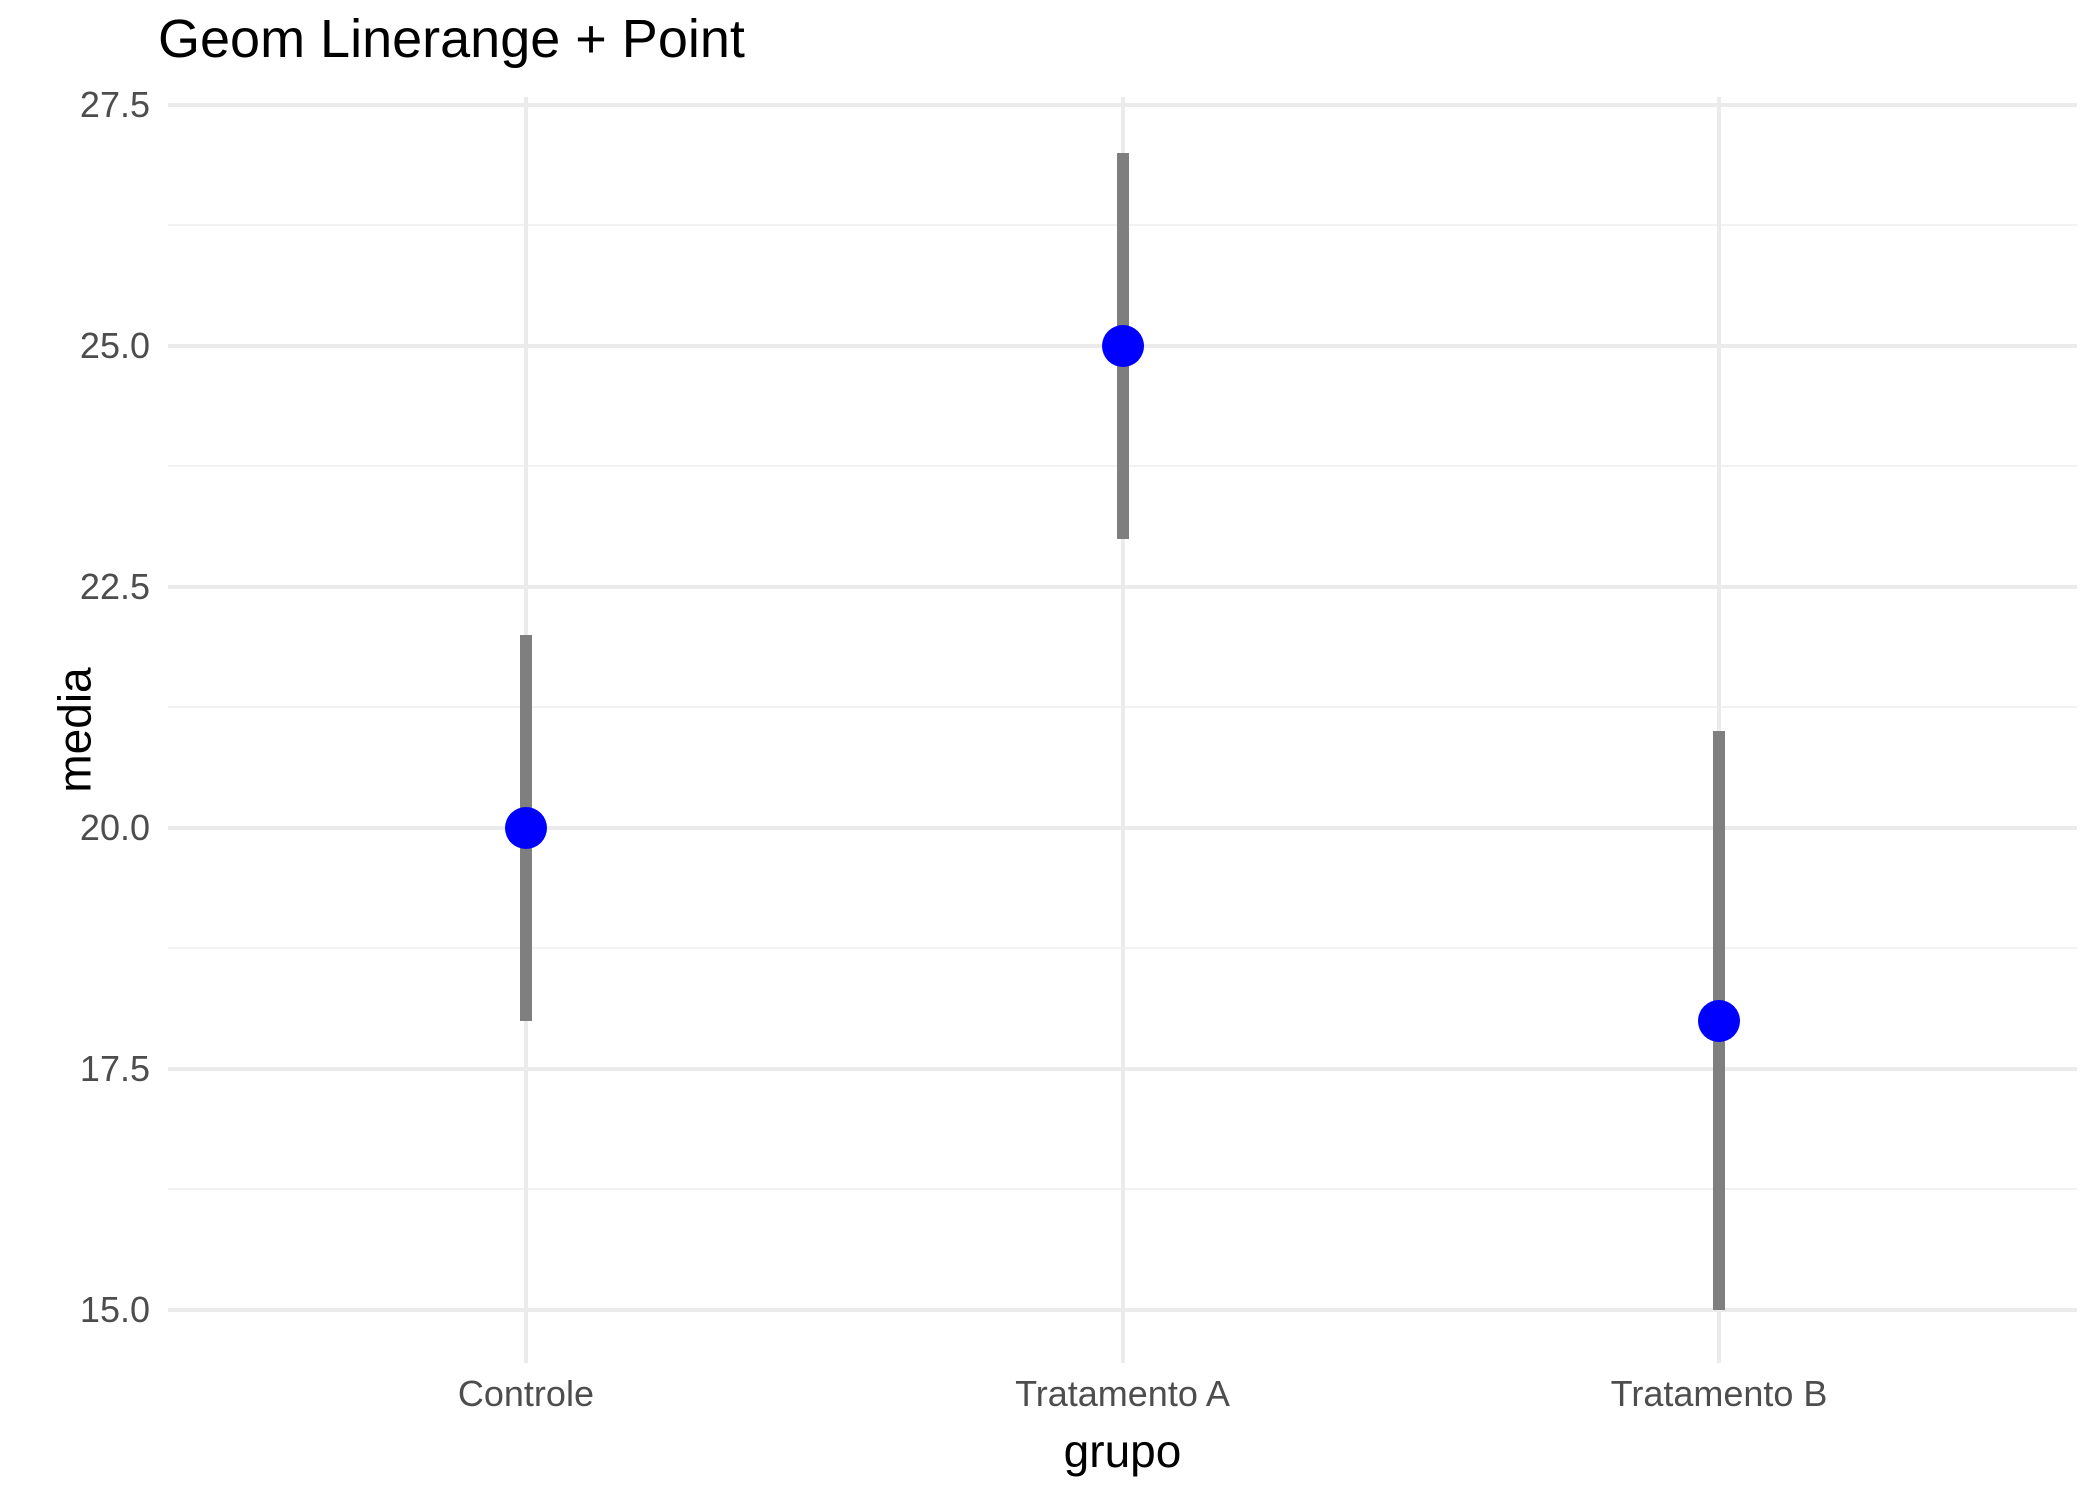 This screenshot has height=1500, width=2100. I want to click on y-tick-label: 27.5, so click(114, 104).